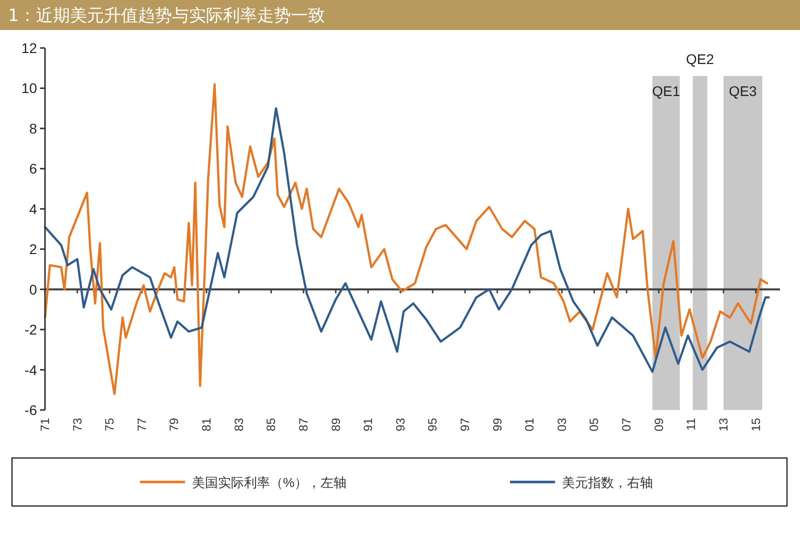  Describe the element at coordinates (141, 425) in the screenshot. I see `x-tick-label: 77` at that location.